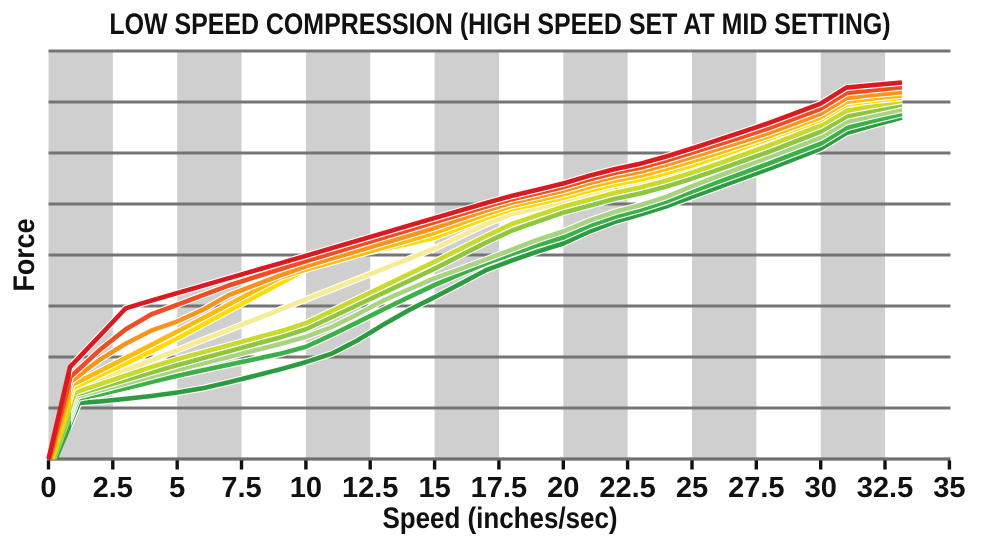 The image size is (1000, 540). I want to click on svg-text: 35, so click(949, 488).